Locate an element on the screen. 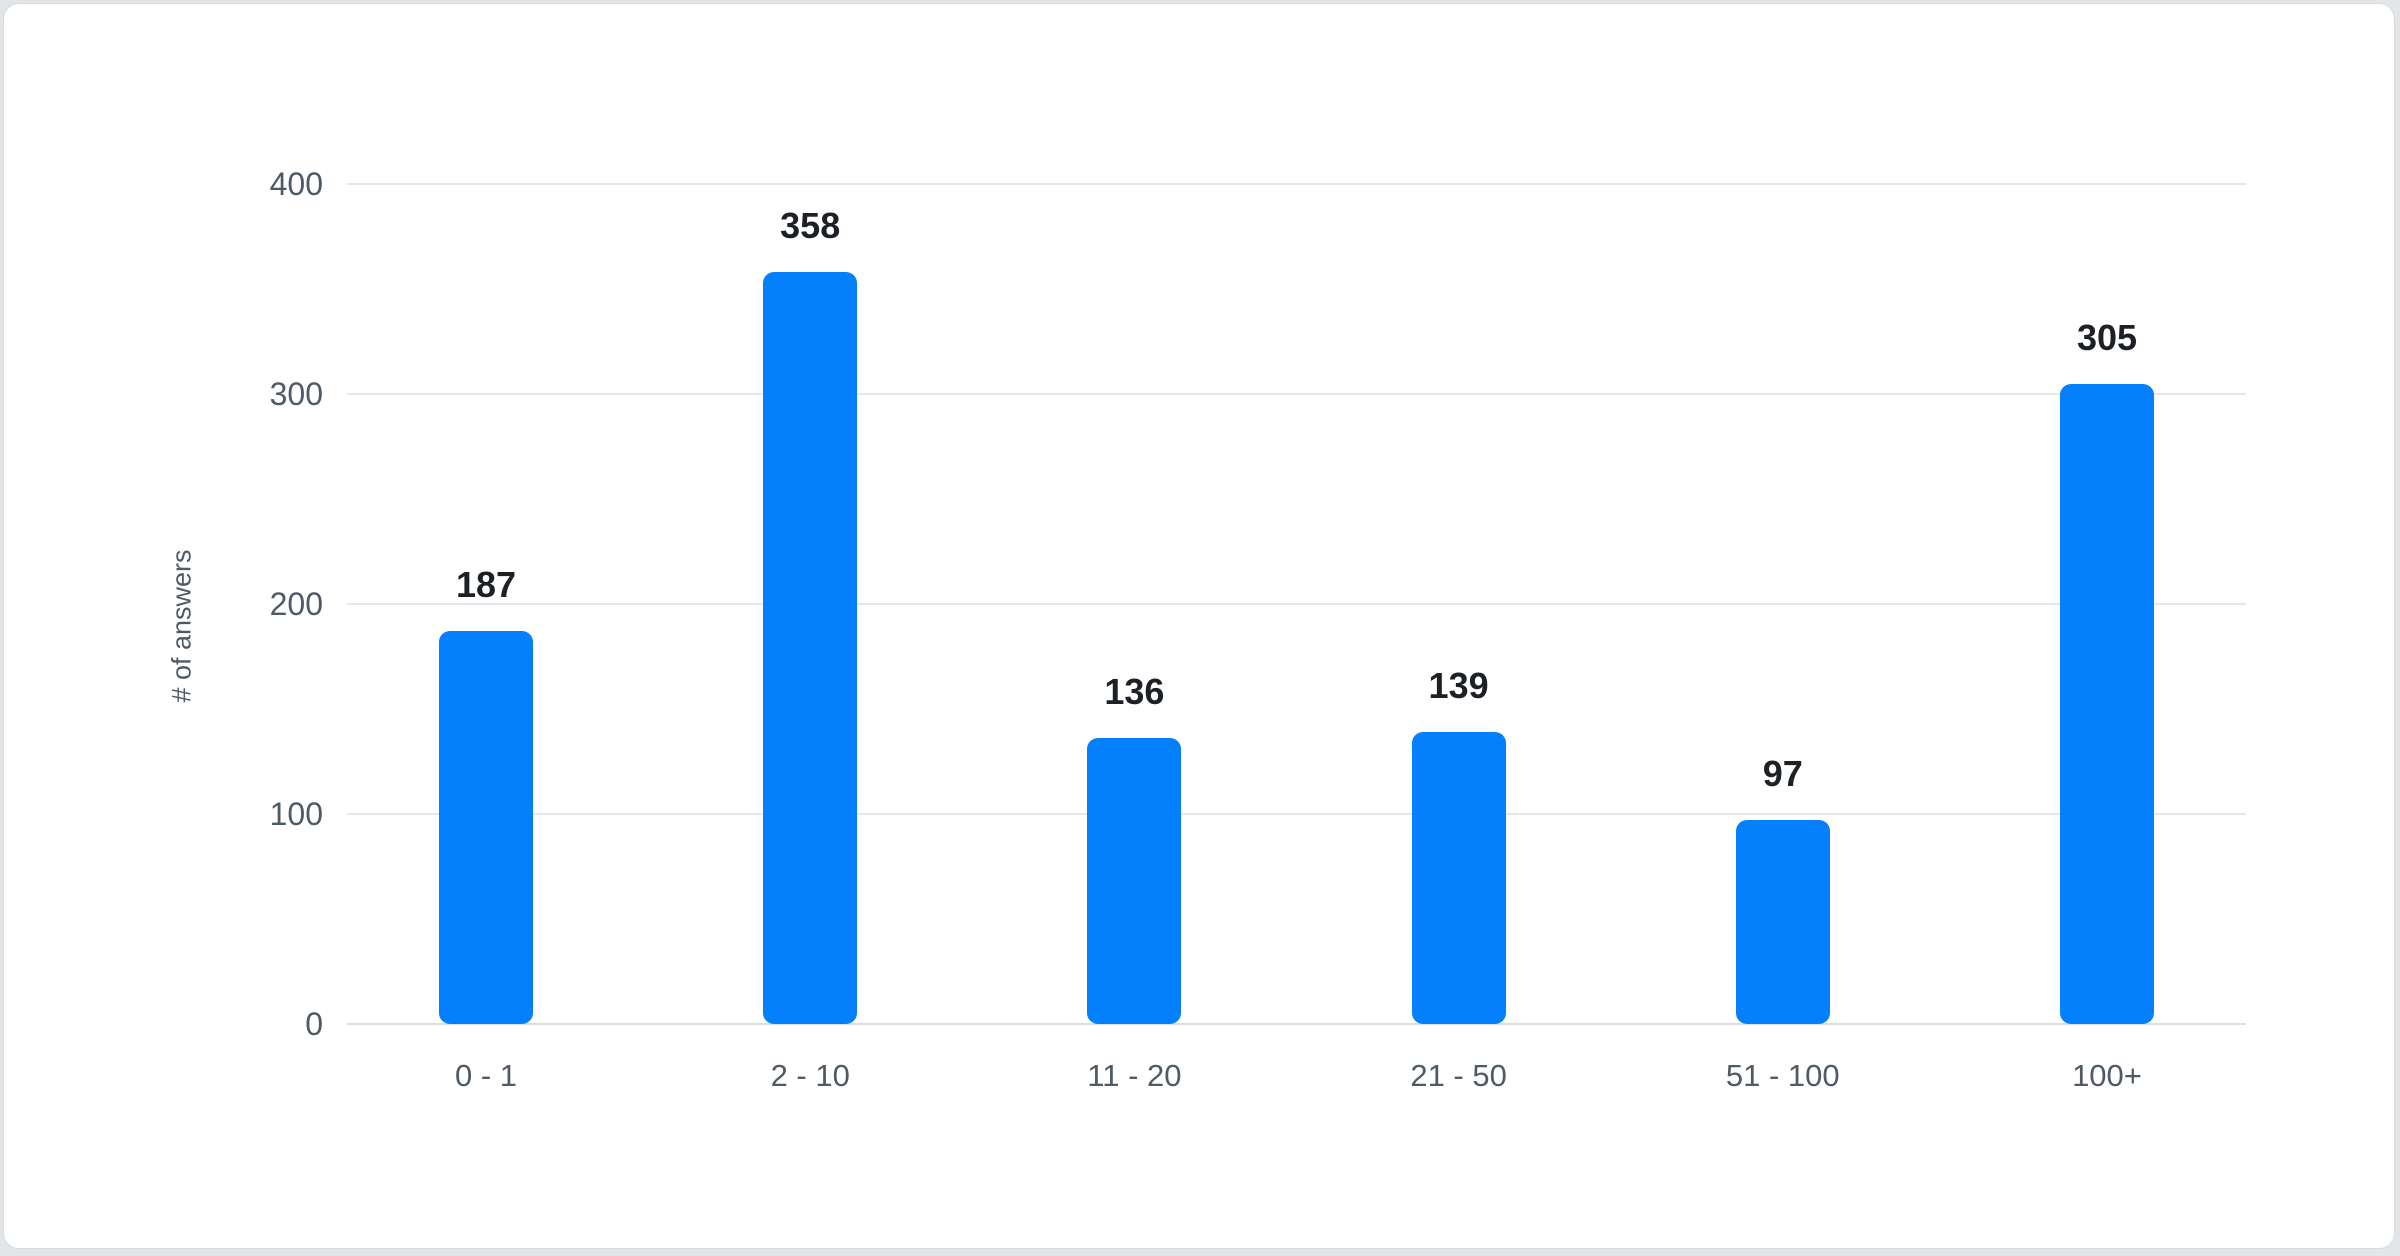 The image size is (2400, 1256). x-axis-baseline is located at coordinates (1296, 1024).